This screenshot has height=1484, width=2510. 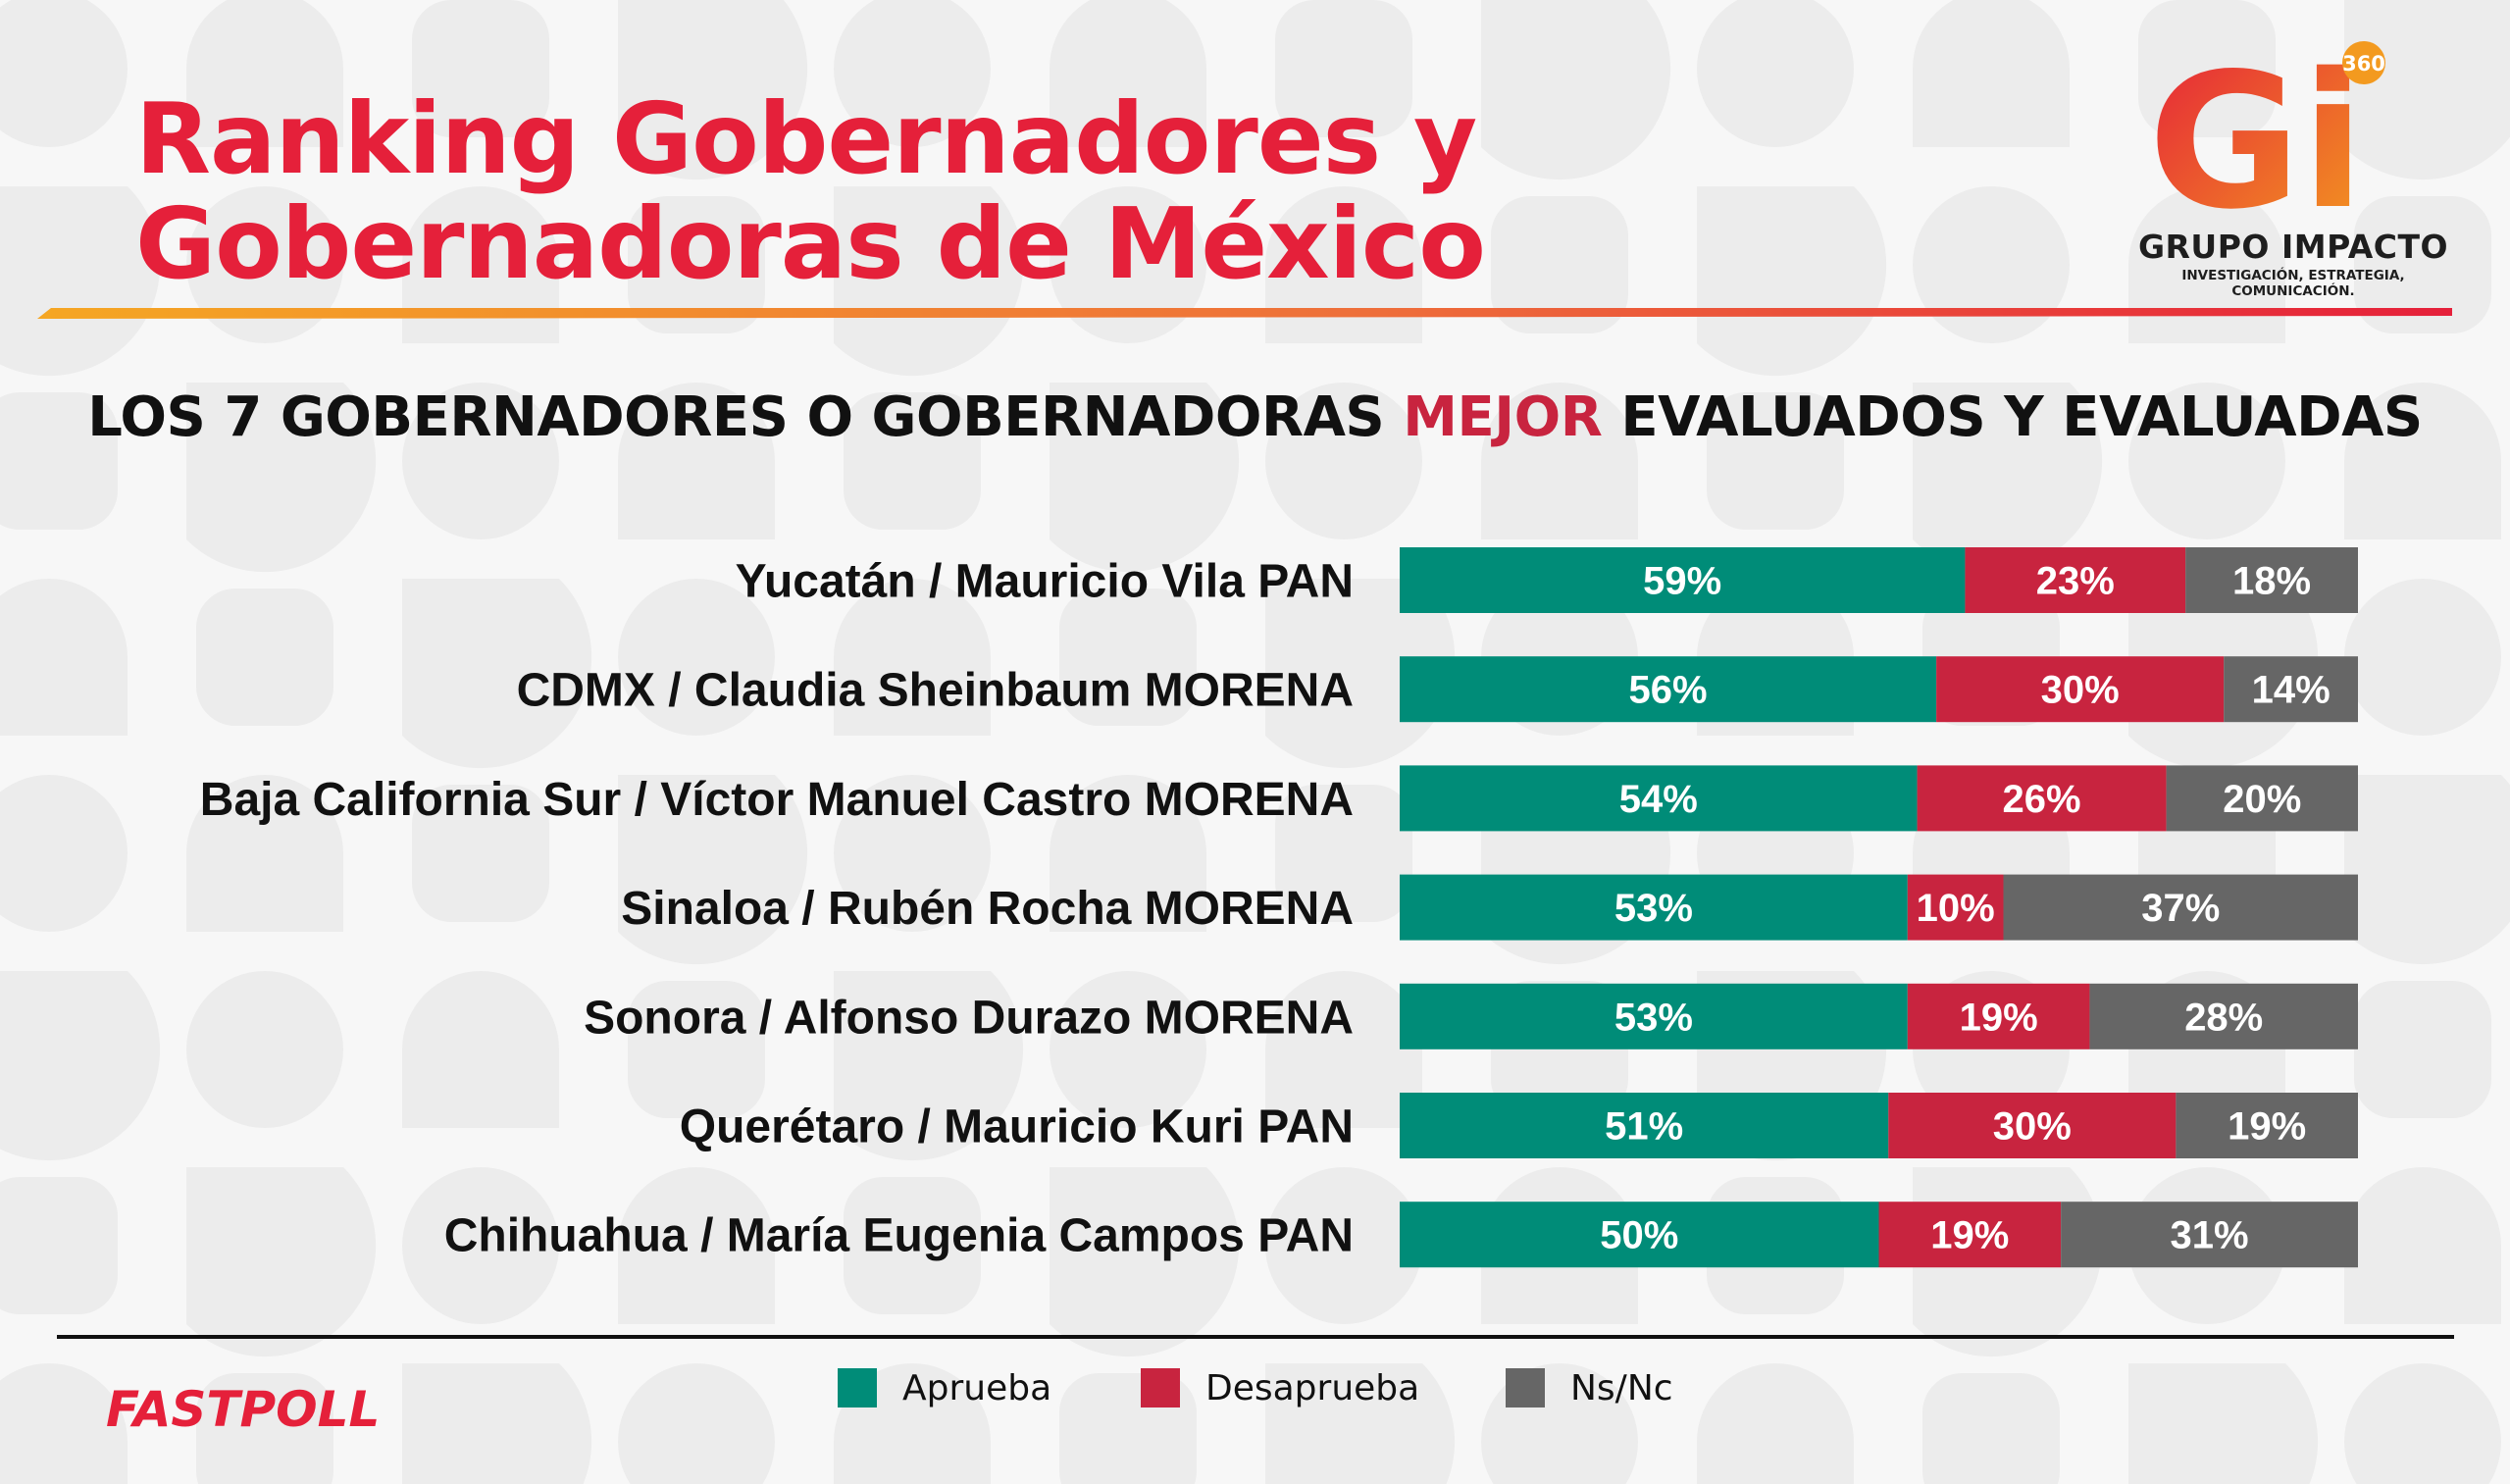 I want to click on subtitle-suffix: EVALUADOS Y EVALUADAS, so click(x=2021, y=417).